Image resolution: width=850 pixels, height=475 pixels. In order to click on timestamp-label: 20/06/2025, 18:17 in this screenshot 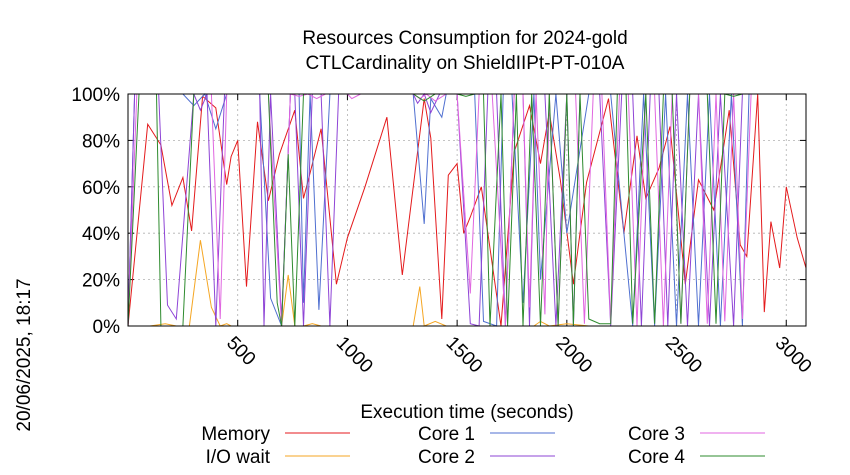, I will do `click(24, 354)`.